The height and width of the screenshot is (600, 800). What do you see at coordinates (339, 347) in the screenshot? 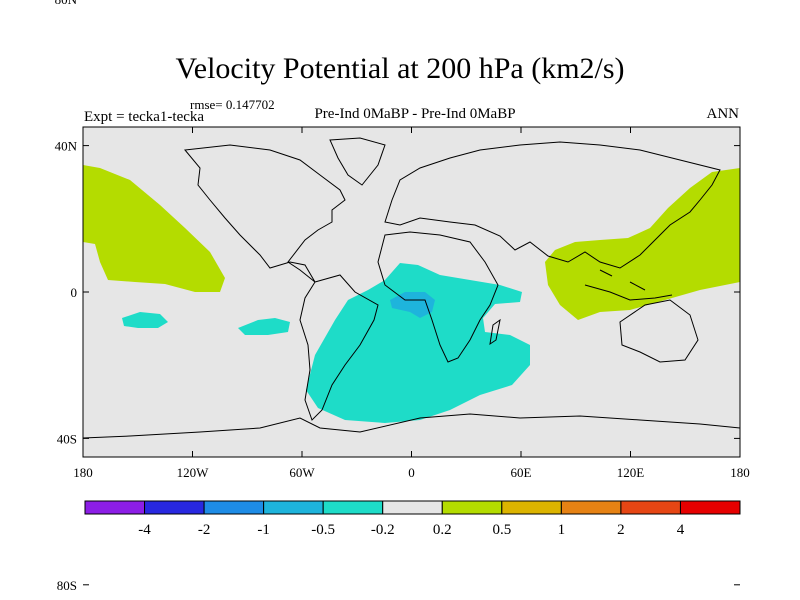
I see `coastline-south-america` at bounding box center [339, 347].